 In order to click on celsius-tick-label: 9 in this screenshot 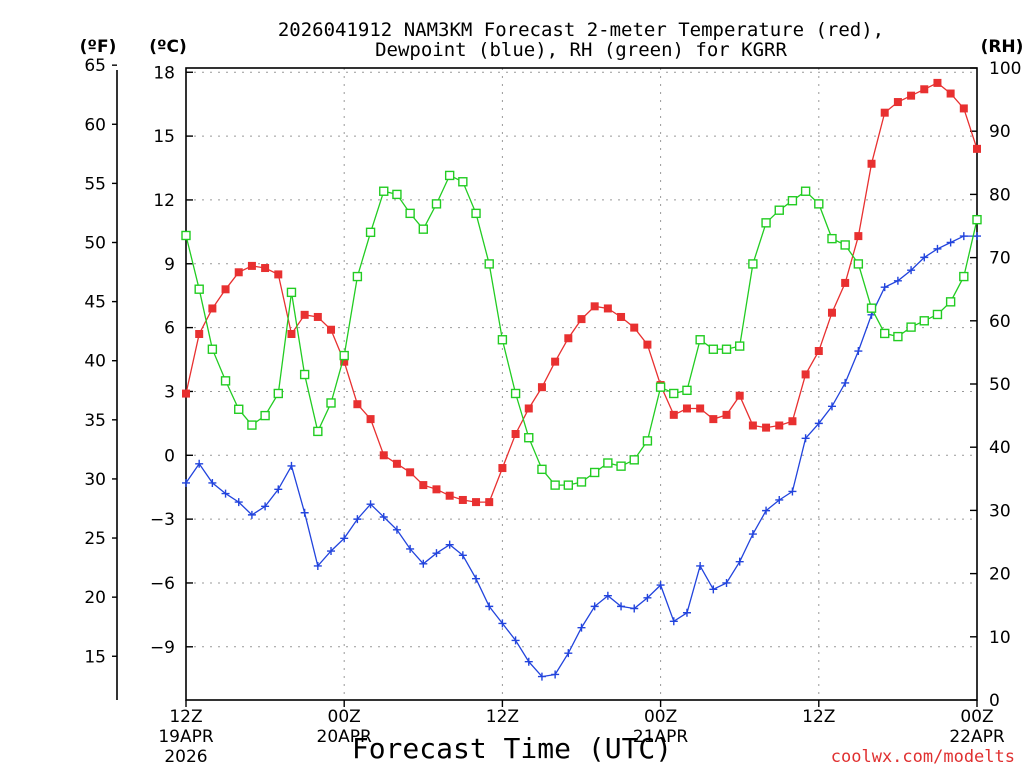, I will do `click(169, 265)`.